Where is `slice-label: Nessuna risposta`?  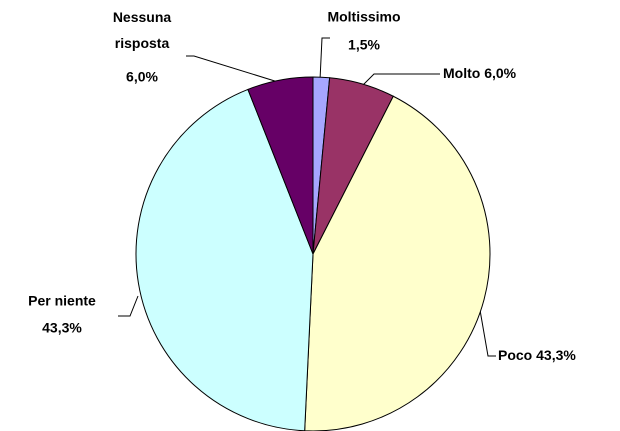 slice-label: Nessuna risposta is located at coordinates (142, 30).